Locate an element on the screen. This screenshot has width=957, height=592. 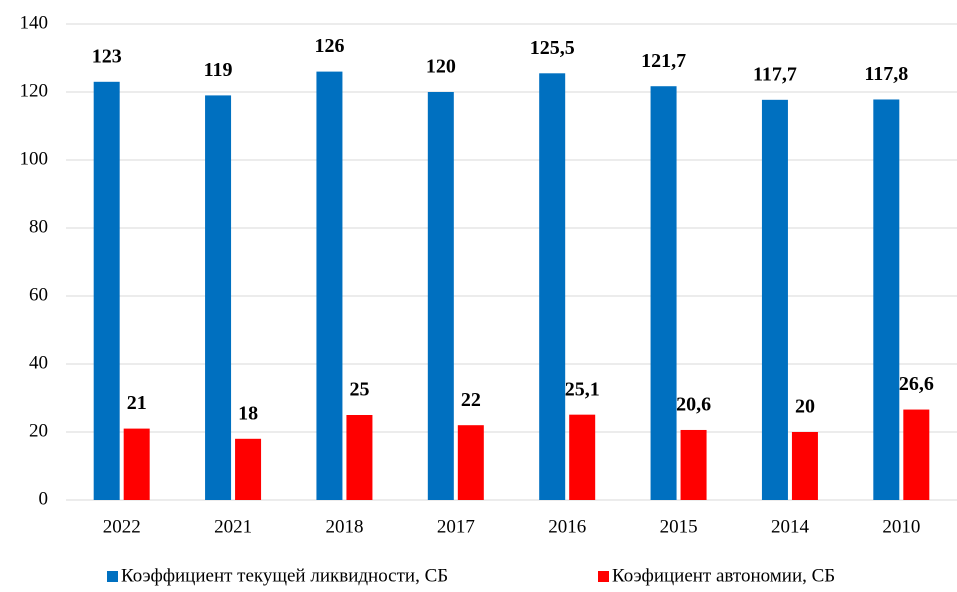
x-tick-label: 2021 is located at coordinates (233, 526).